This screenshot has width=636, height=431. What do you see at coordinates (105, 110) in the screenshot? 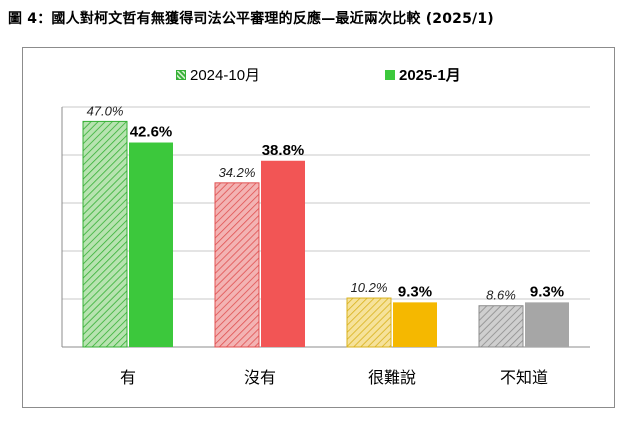
I see `data-label-2024-10: 47.0%` at bounding box center [105, 110].